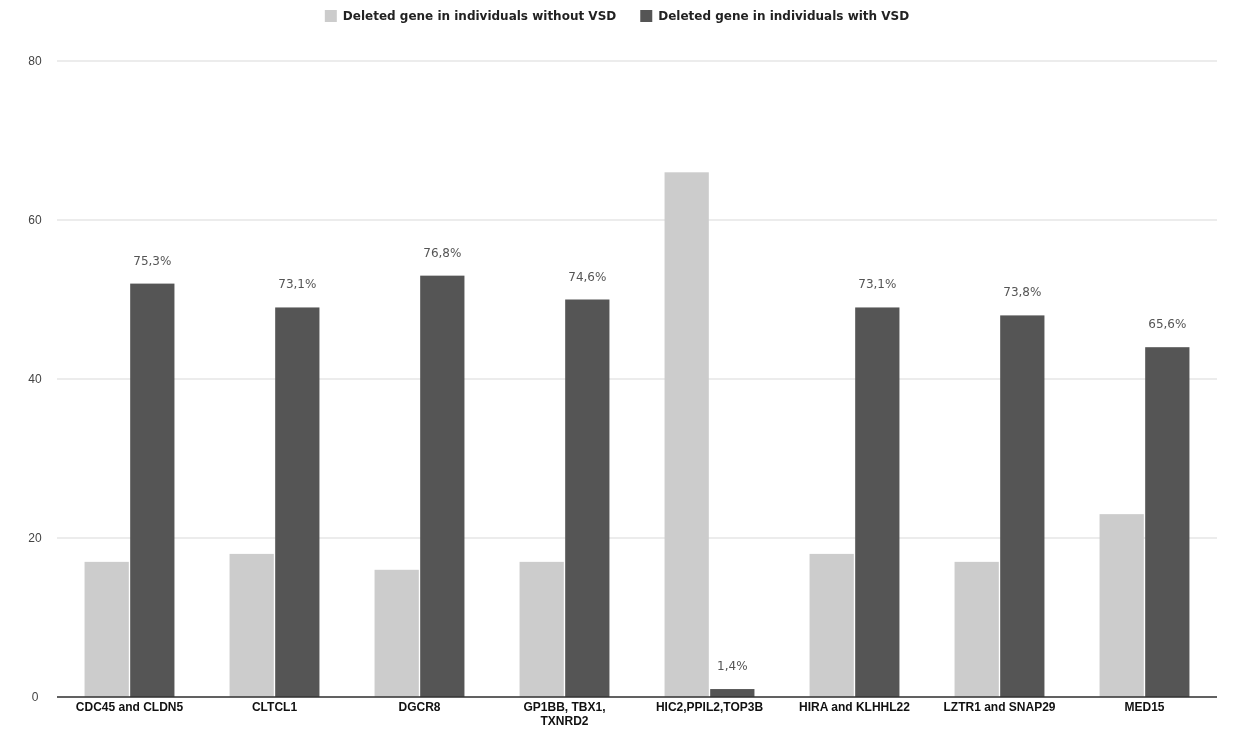  I want to click on x-tick-label: HIRA and KLHHL22, so click(855, 706).